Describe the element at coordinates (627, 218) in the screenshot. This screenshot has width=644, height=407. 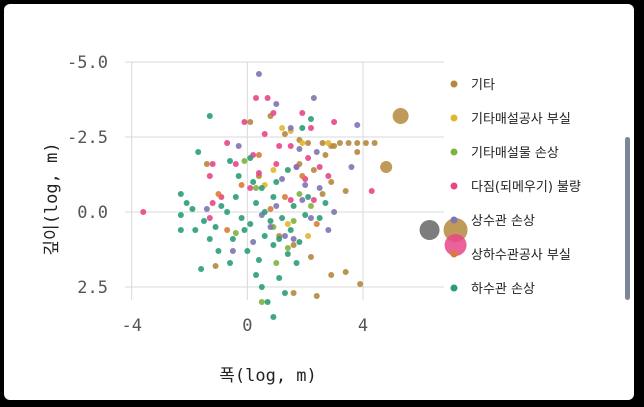
I see `legend-scrollbar` at that location.